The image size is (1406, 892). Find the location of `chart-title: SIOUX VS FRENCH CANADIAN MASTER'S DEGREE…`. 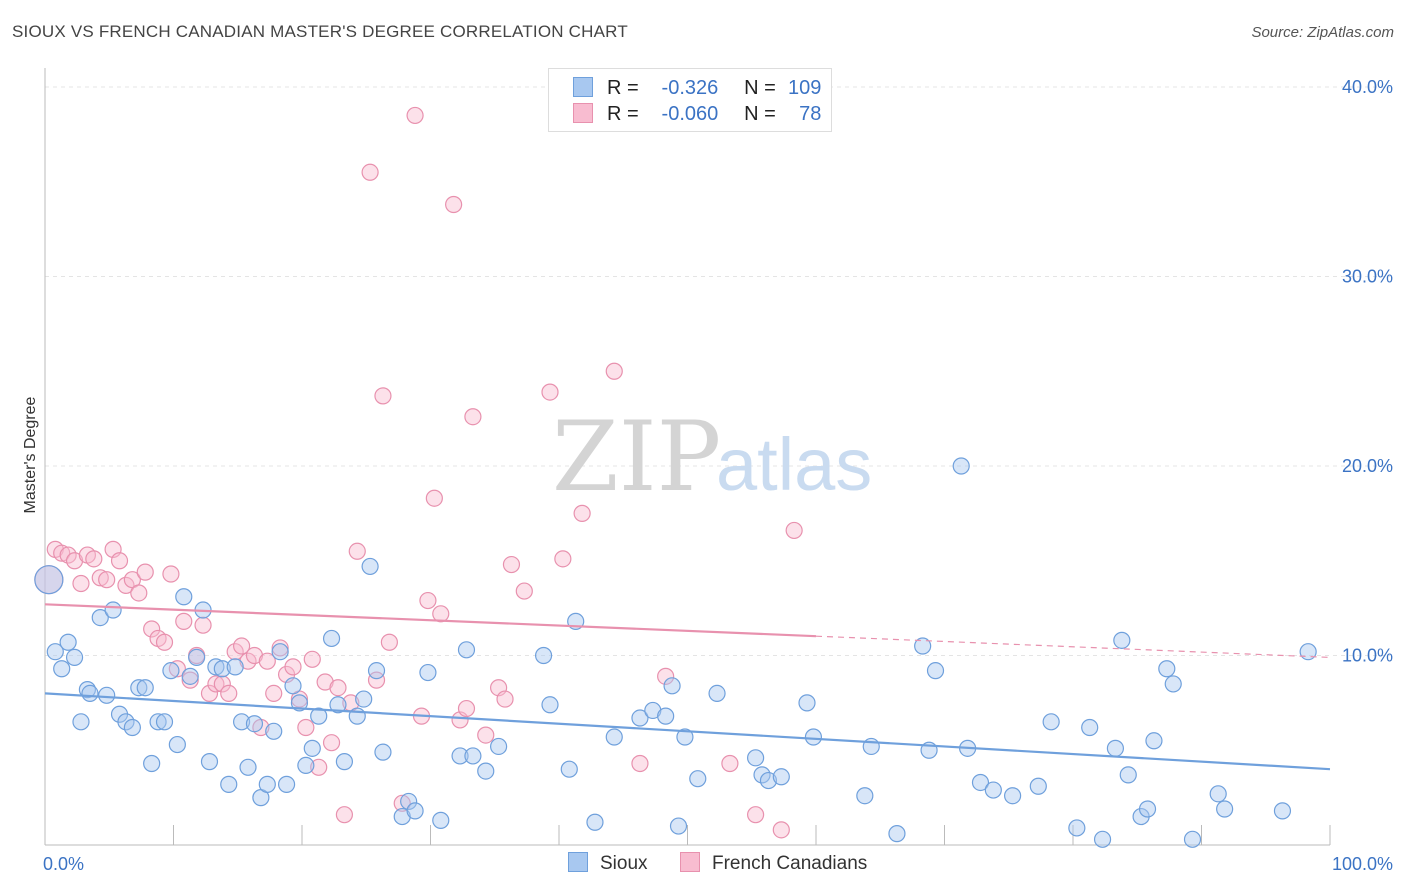

chart-title: SIOUX VS FRENCH CANADIAN MASTER'S DEGREE… is located at coordinates (320, 31).